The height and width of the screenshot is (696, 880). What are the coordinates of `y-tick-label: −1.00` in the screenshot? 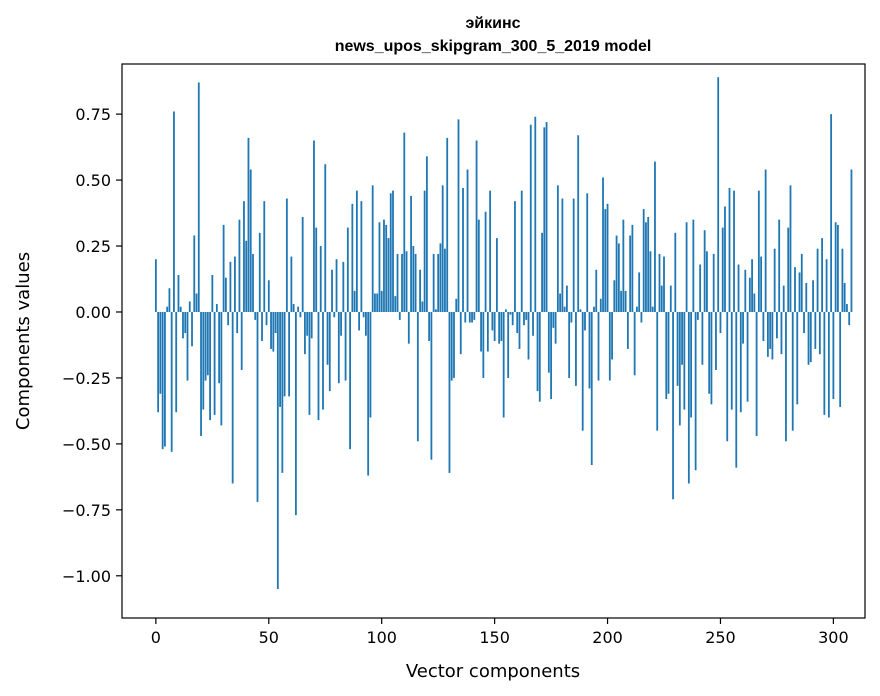 It's located at (86, 576).